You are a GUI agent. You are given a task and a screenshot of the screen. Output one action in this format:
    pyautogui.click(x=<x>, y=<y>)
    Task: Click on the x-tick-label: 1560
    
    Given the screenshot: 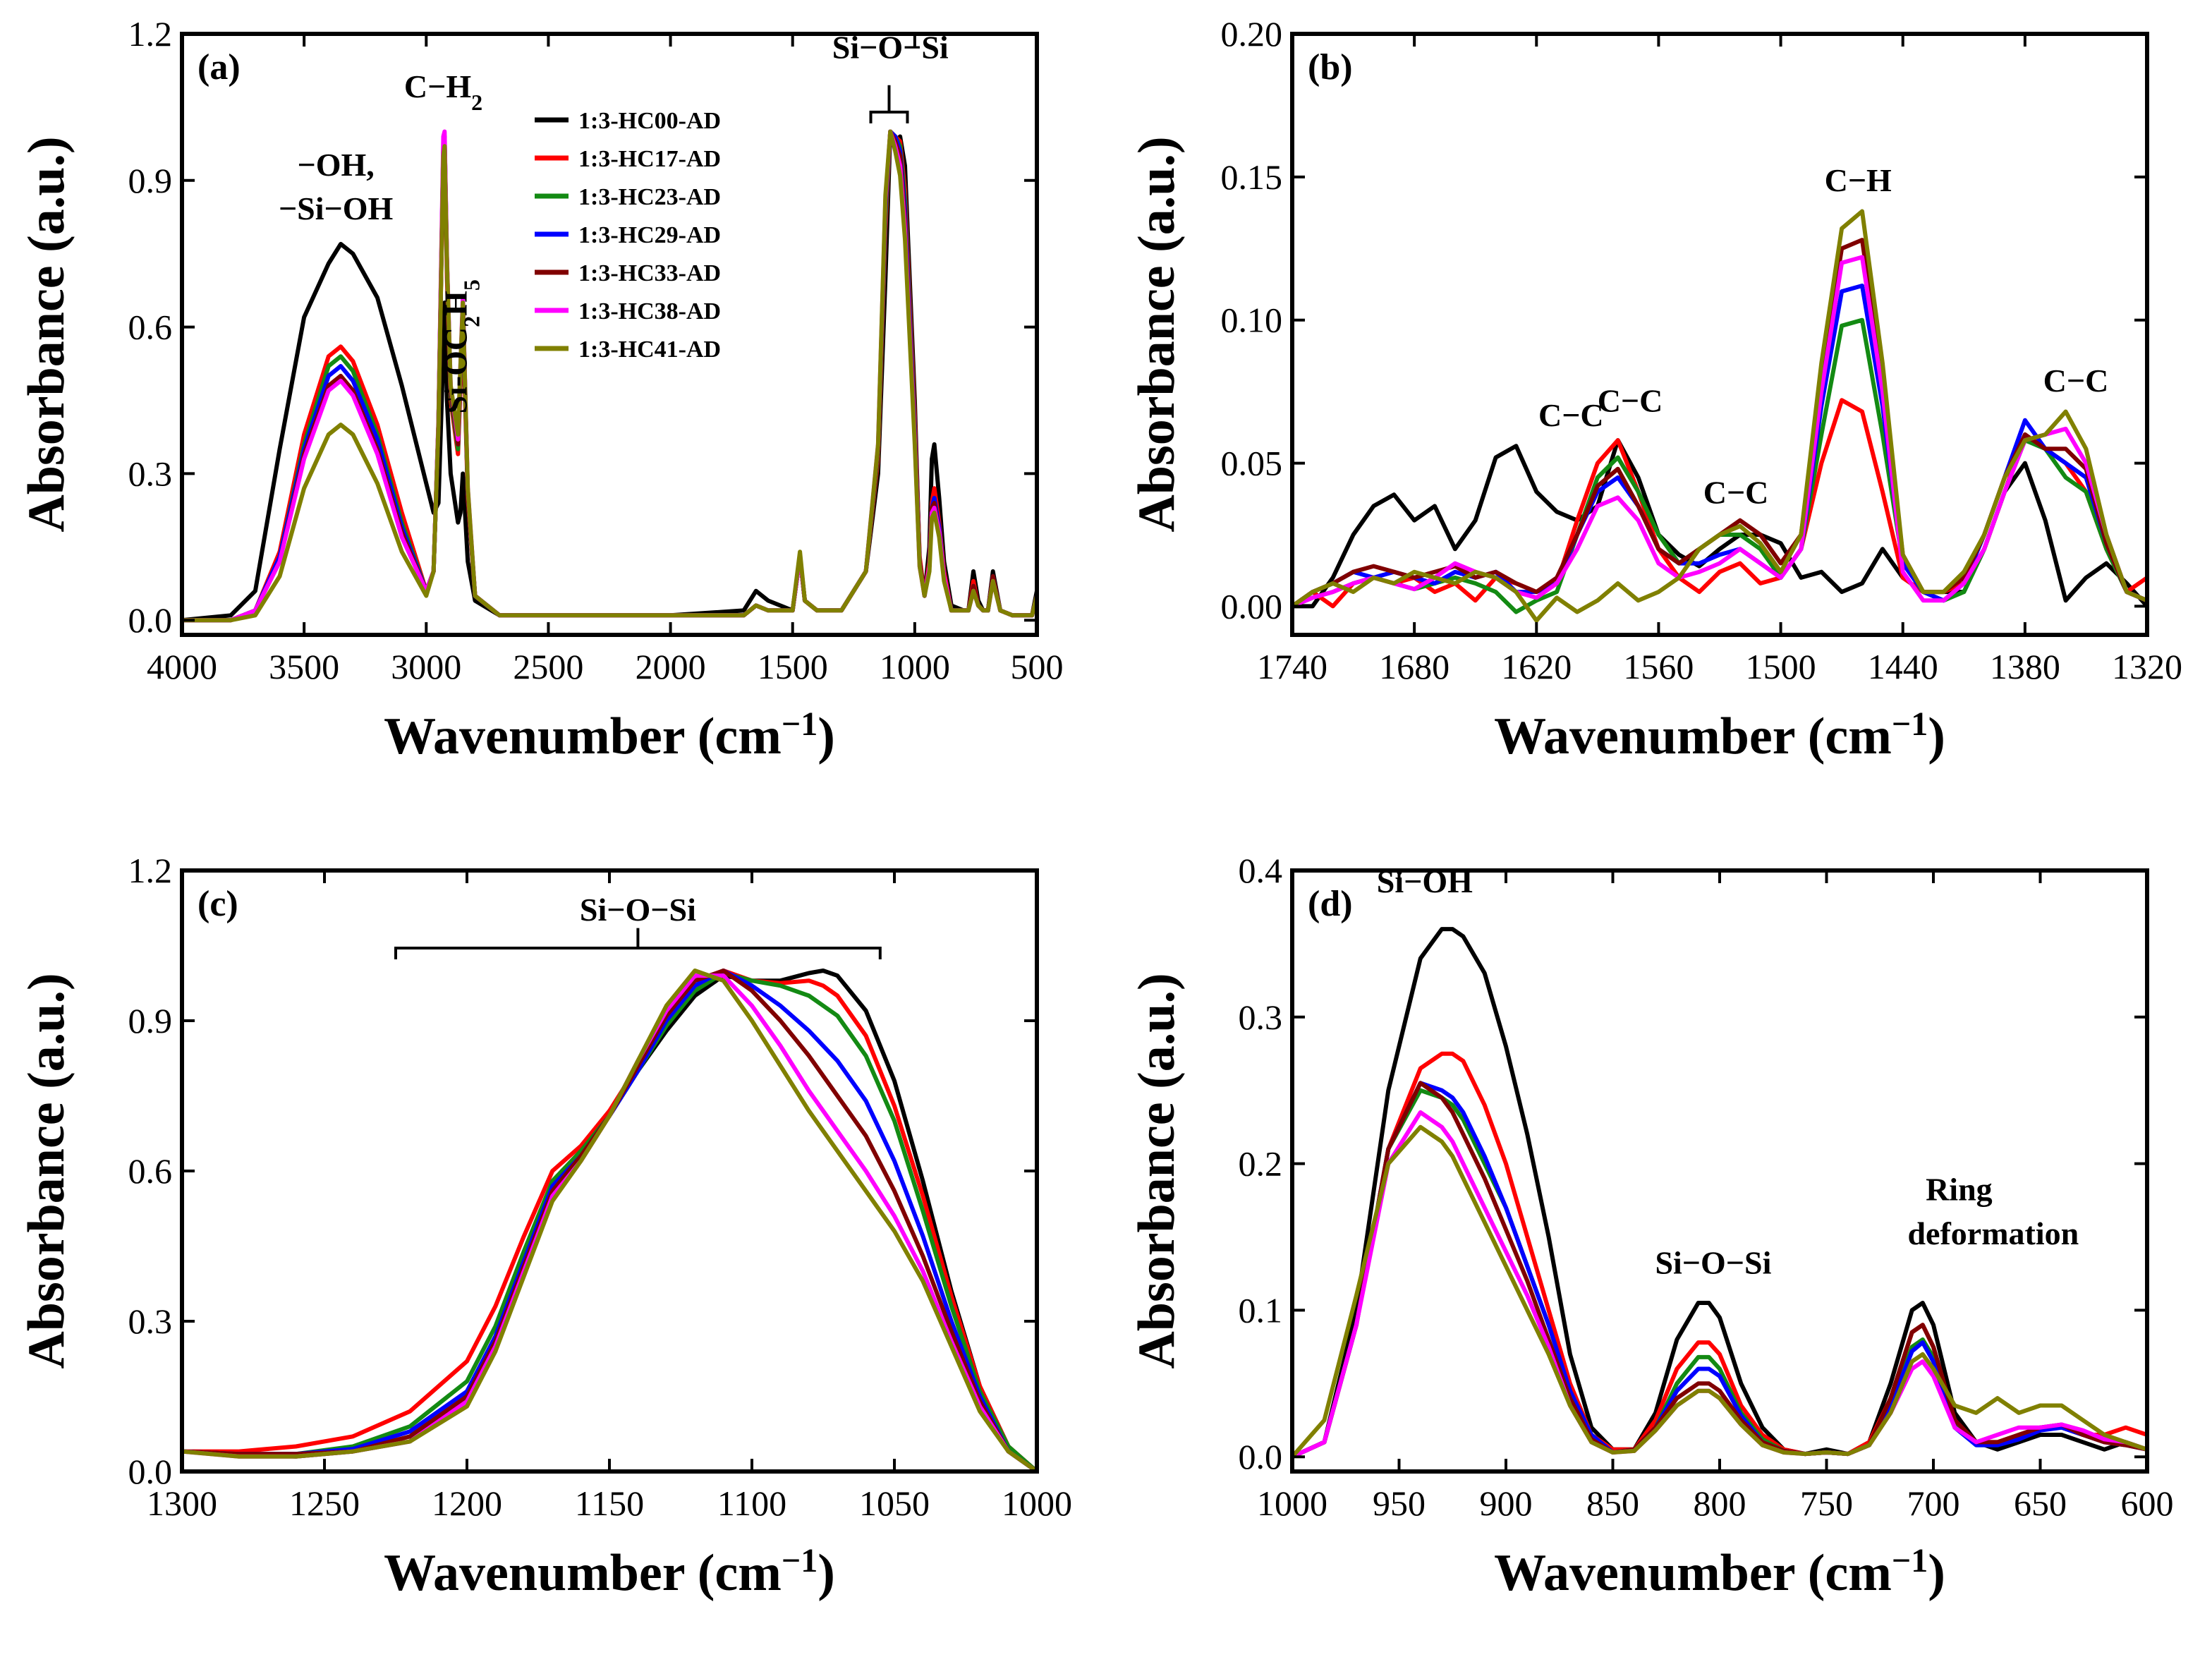 What is the action you would take?
    pyautogui.click(x=1658, y=666)
    